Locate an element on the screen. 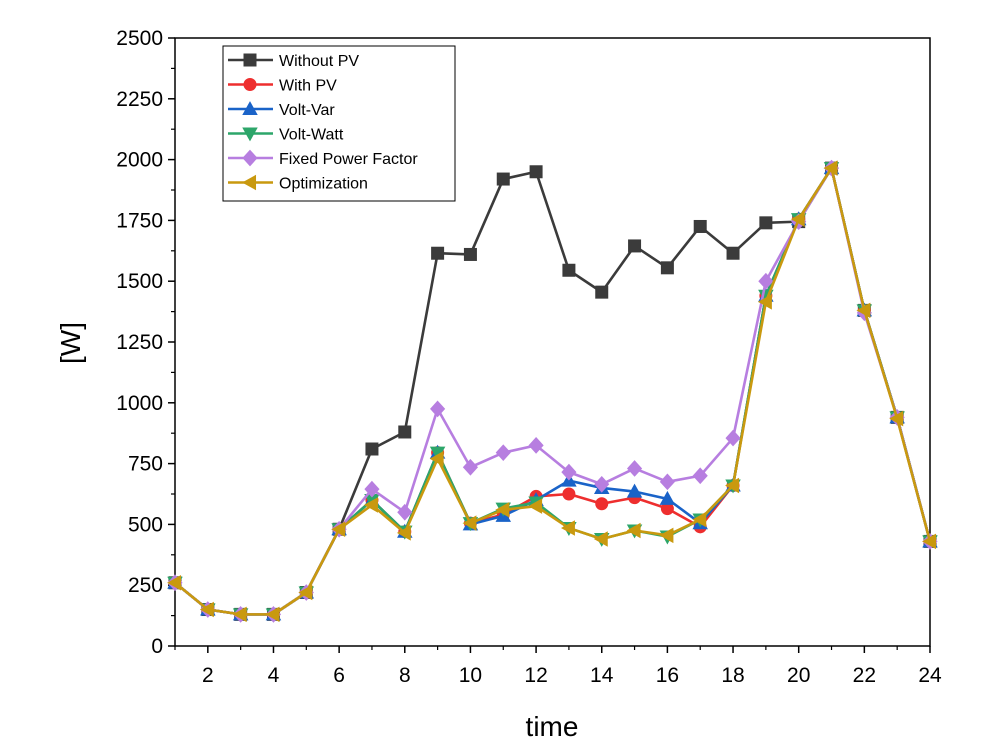 This screenshot has height=756, width=995. x-tick-label: 2 is located at coordinates (208, 675).